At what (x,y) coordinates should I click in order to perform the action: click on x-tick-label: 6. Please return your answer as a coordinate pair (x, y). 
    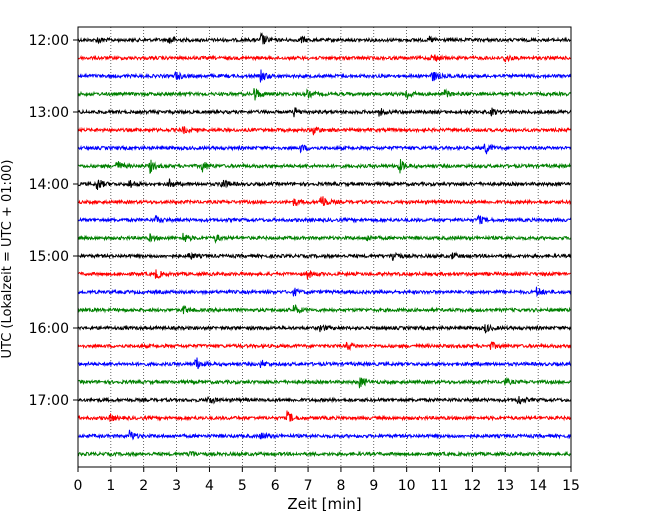
    Looking at the image, I should click on (275, 486).